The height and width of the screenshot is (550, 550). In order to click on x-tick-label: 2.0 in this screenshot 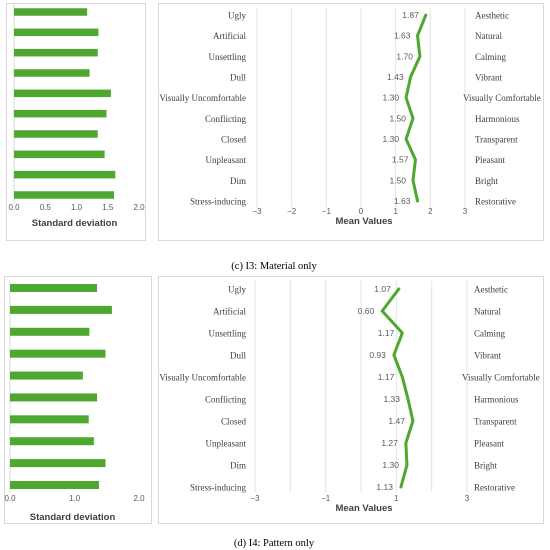, I will do `click(139, 207)`.